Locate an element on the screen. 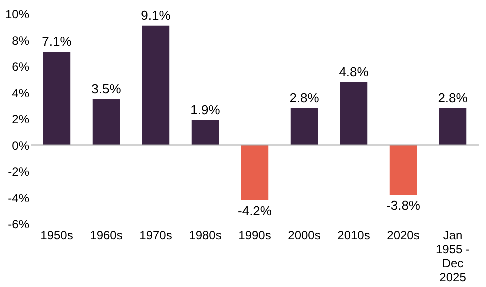 This screenshot has height=287, width=486. data-label: -3.8% is located at coordinates (403, 206).